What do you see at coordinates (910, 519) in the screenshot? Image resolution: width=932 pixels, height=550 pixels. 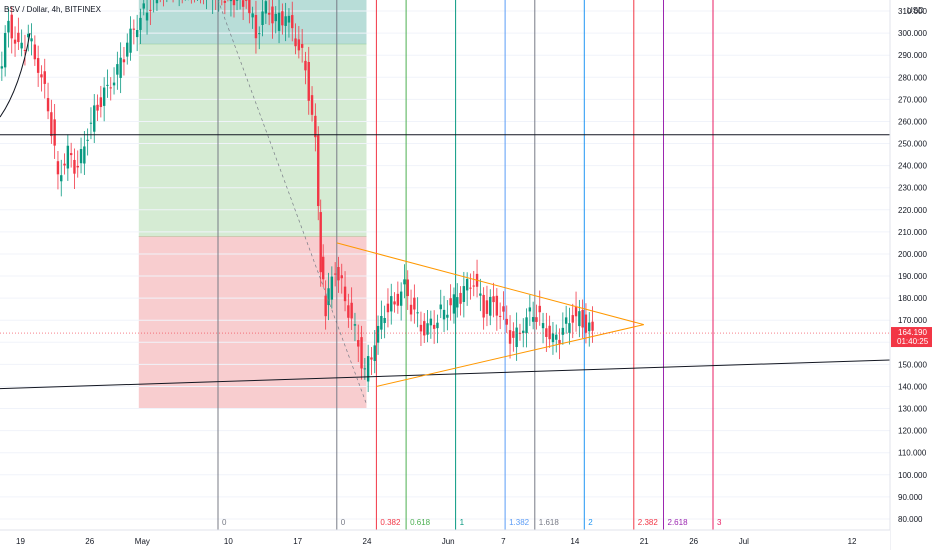 I see `price-tick-label: 80.000` at bounding box center [910, 519].